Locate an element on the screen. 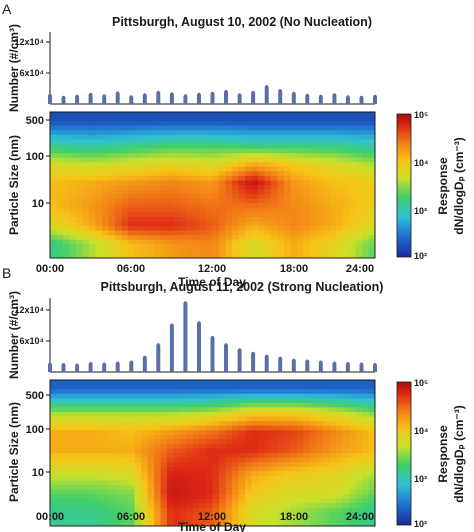 The height and width of the screenshot is (532, 474). x-tick-label: 00:00 is located at coordinates (50, 517).